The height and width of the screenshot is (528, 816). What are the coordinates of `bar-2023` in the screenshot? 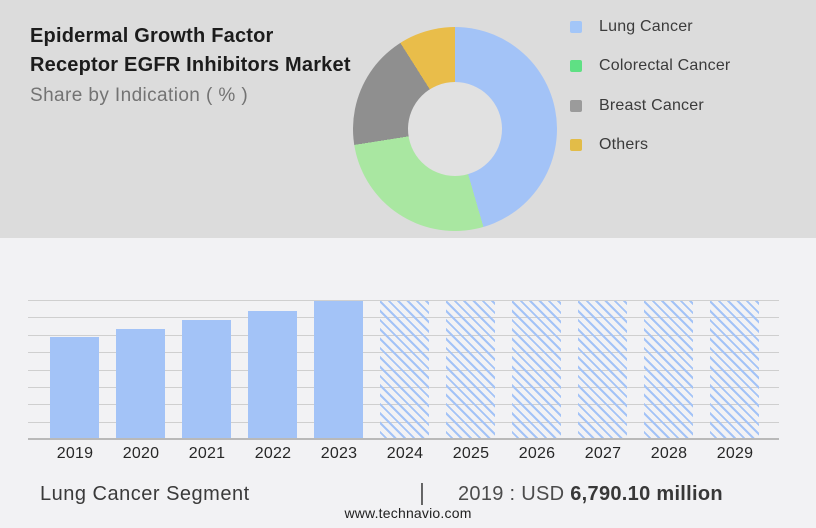 It's located at (338, 370).